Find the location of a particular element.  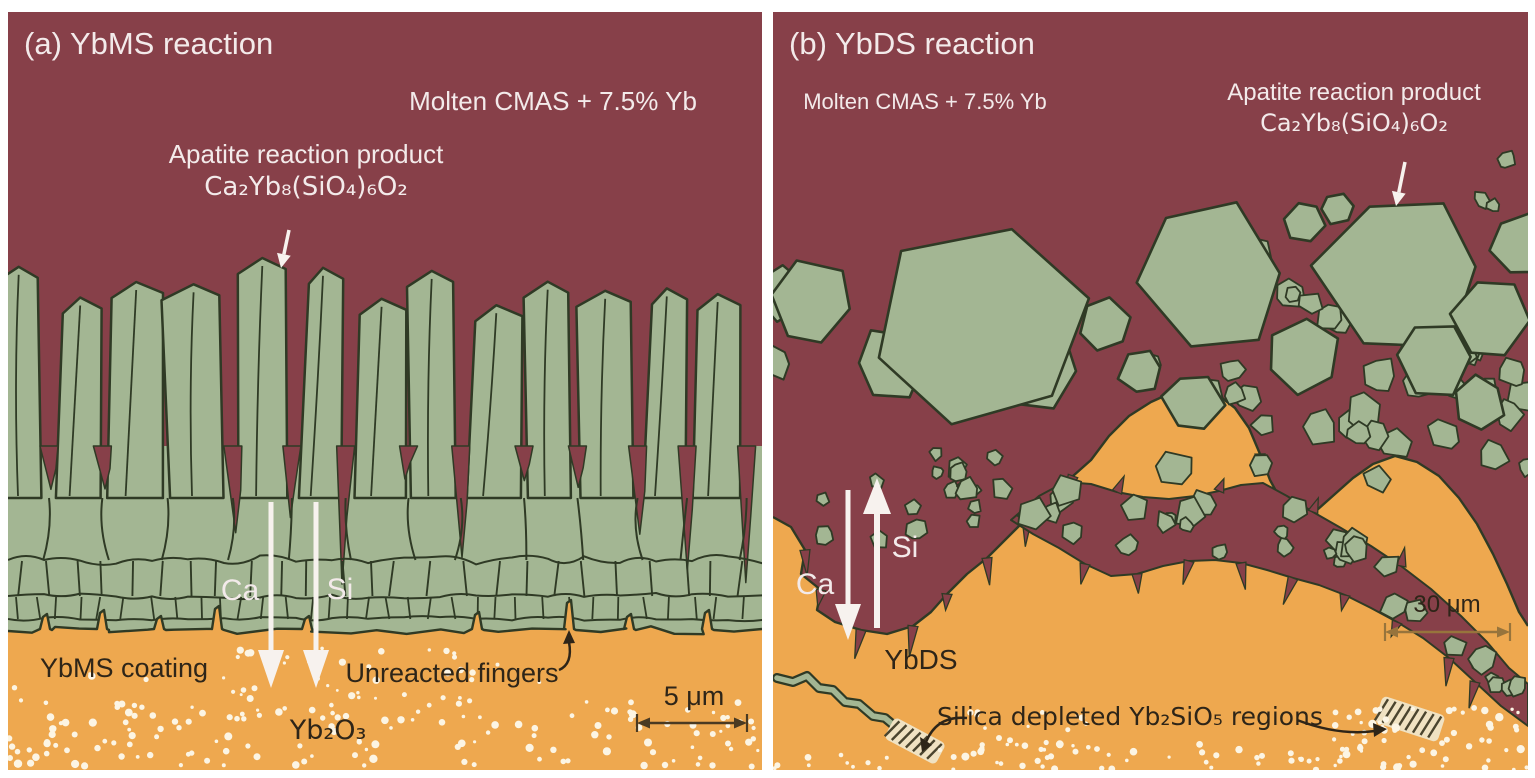

hatched-silica-depleted-region is located at coordinates (914, 741).